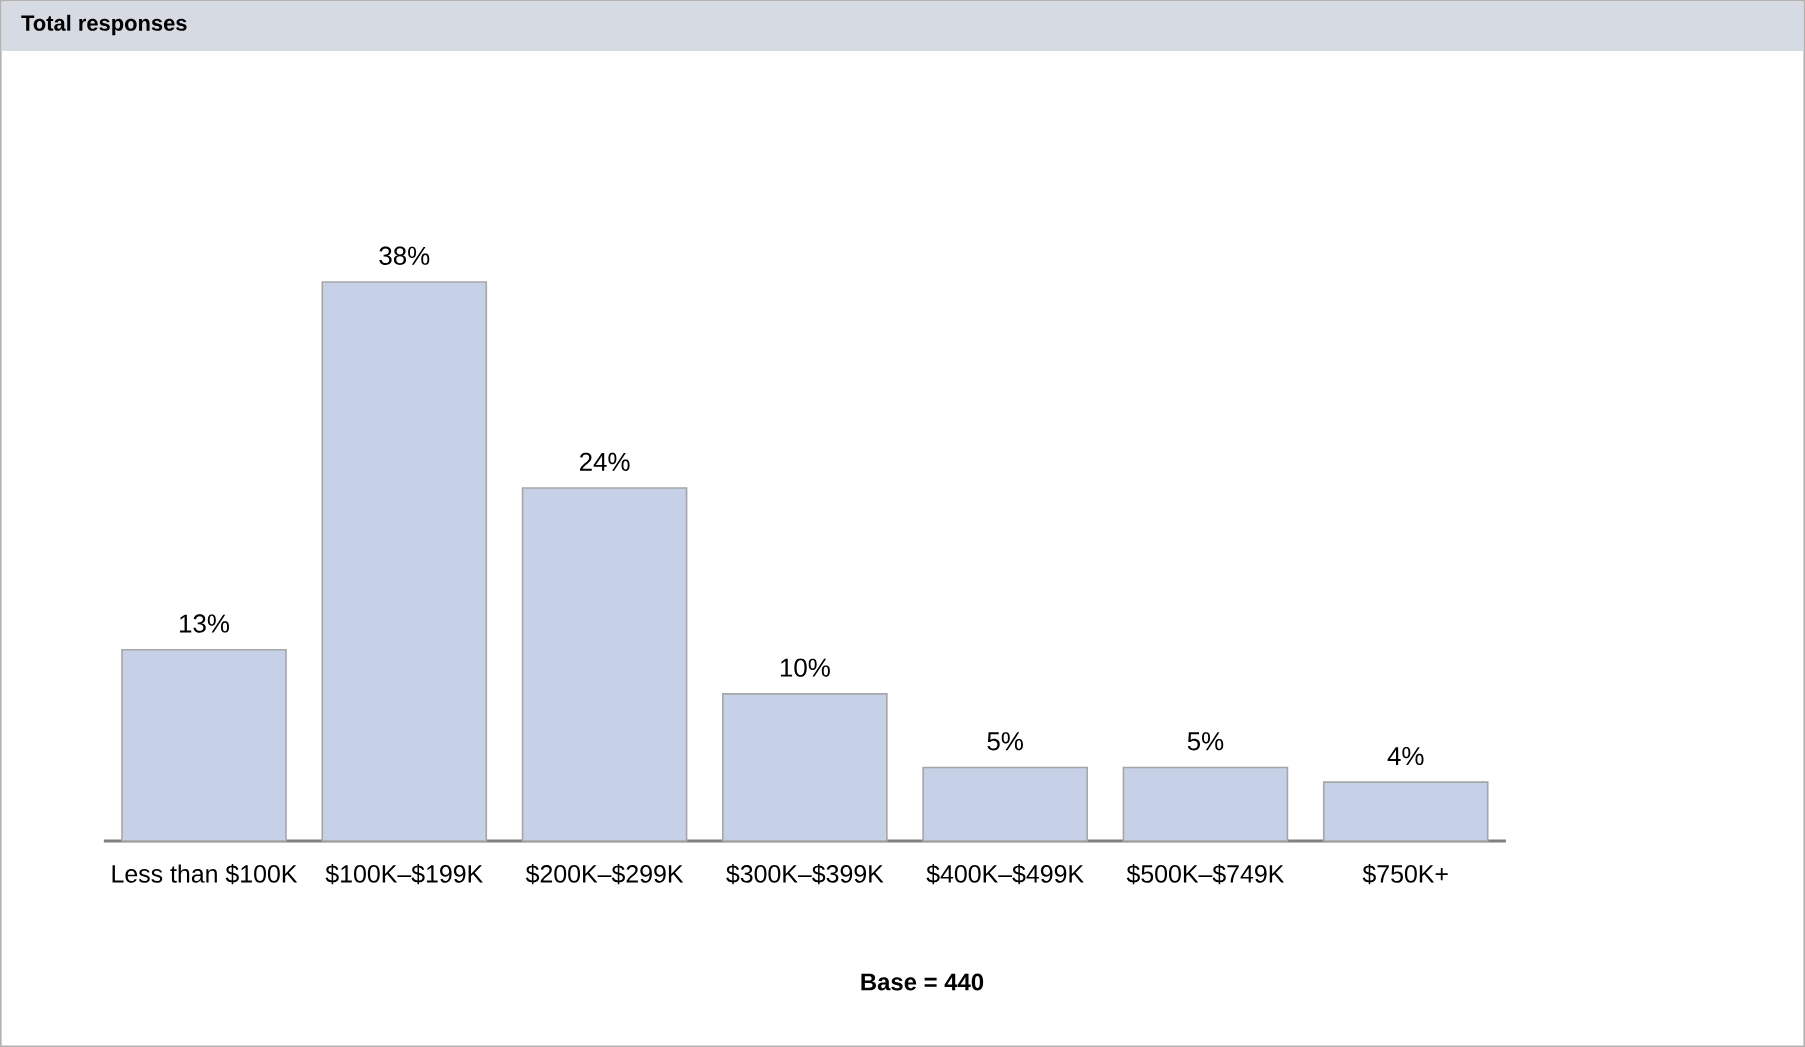  Describe the element at coordinates (805, 667) in the screenshot. I see `data-label: 10%` at that location.